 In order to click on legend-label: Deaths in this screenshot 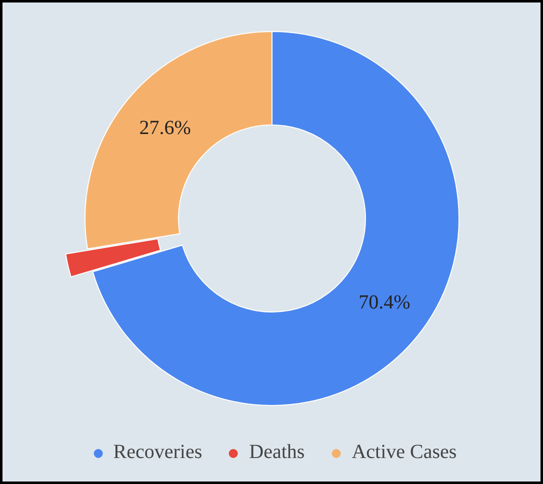, I will do `click(277, 452)`.